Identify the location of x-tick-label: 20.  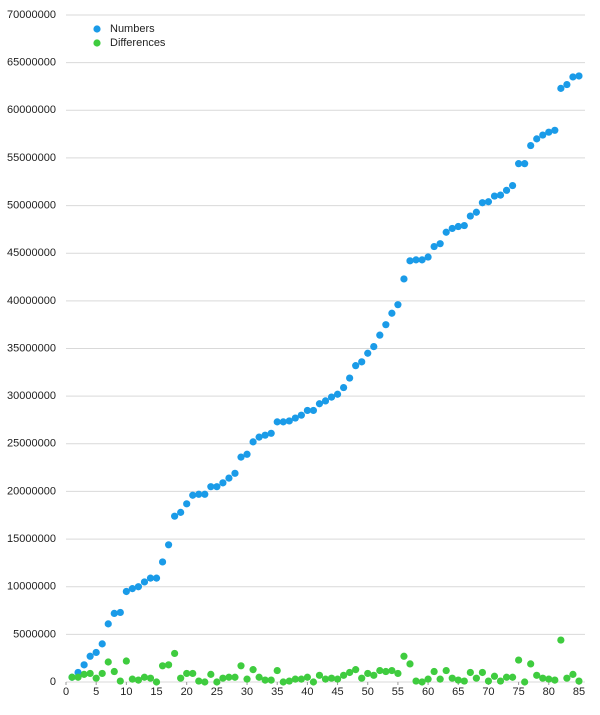
(187, 692).